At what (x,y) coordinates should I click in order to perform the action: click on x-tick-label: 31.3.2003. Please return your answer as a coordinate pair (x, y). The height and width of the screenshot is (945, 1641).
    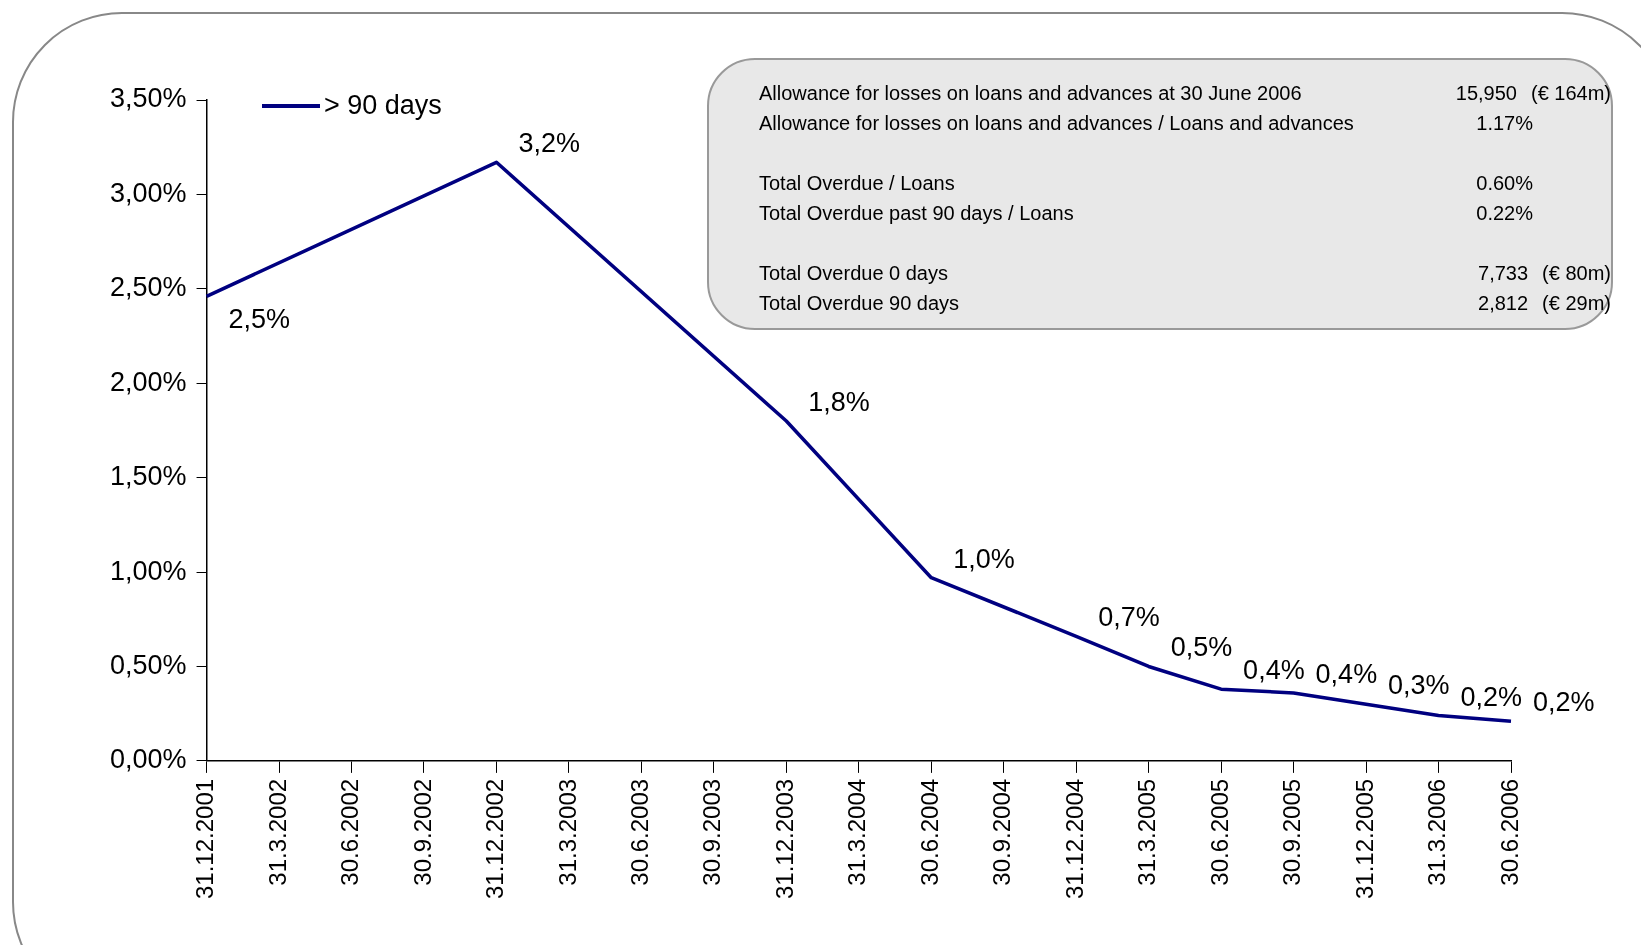
    Looking at the image, I should click on (567, 832).